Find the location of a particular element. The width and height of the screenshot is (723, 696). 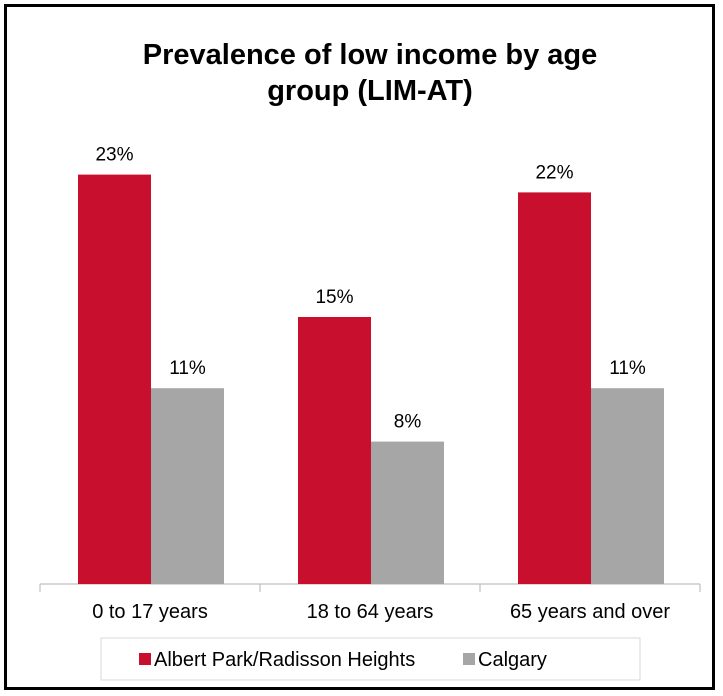

legend-label: Calgary is located at coordinates (512, 660).